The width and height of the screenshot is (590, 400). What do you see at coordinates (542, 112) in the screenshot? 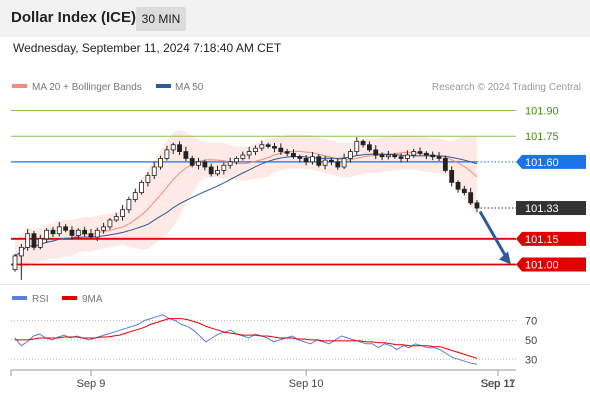
I see `resistance-label-101-90: 101.90` at bounding box center [542, 112].